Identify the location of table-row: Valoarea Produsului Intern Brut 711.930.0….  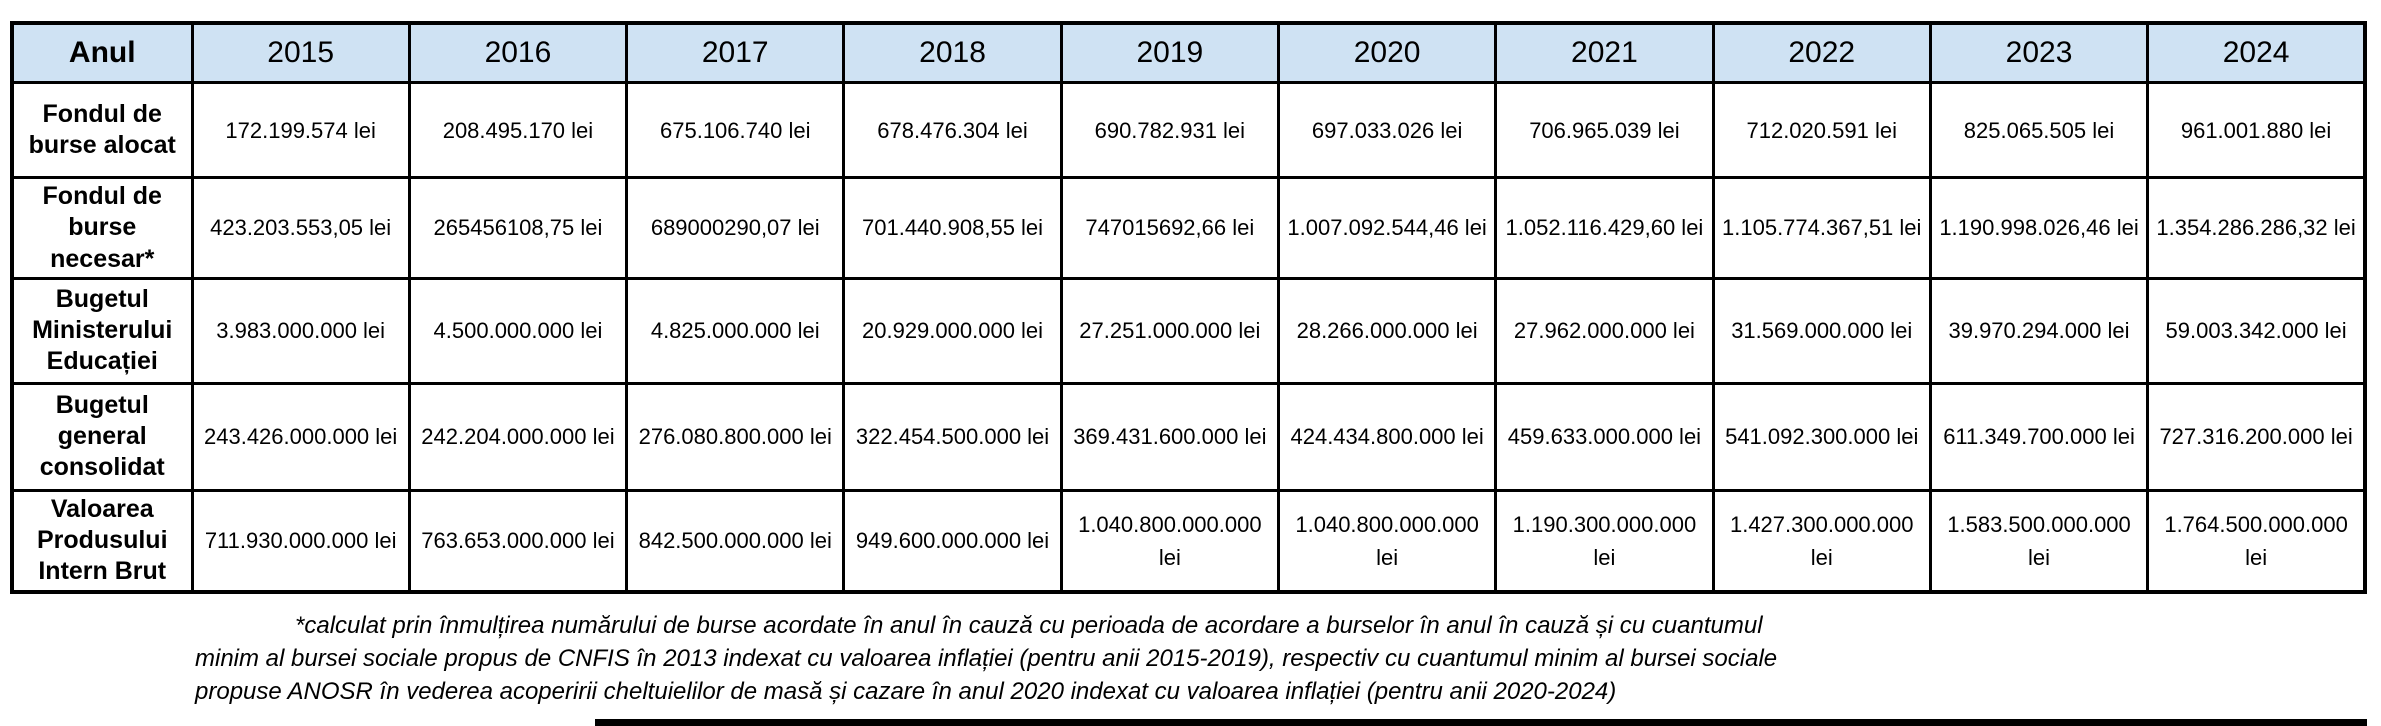
(1188, 541).